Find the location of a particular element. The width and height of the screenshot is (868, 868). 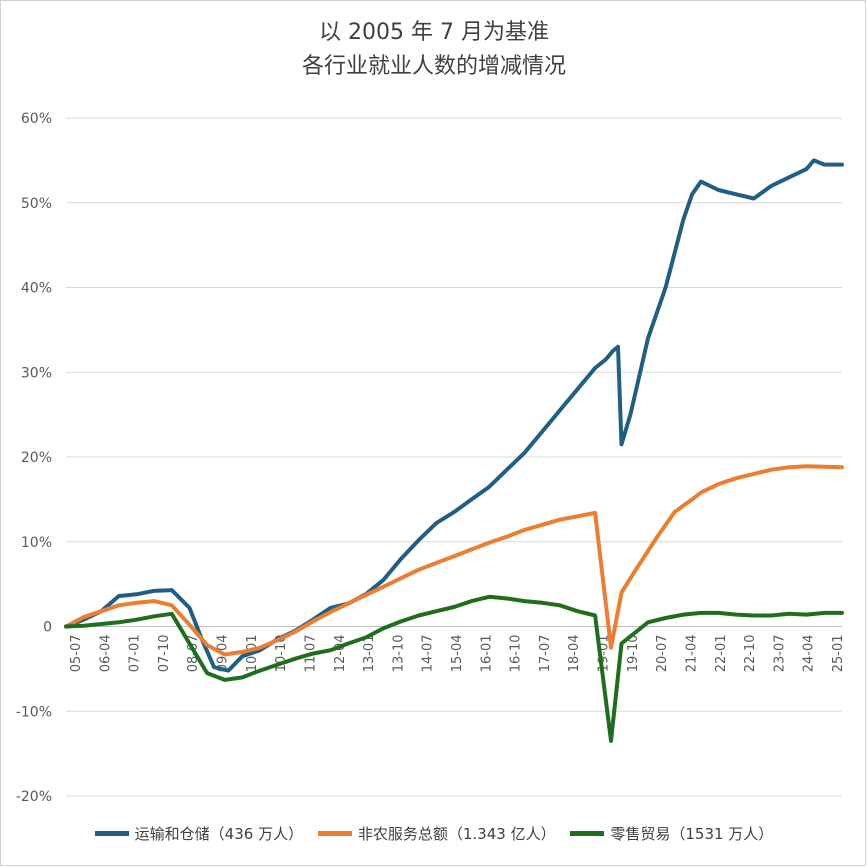

y-tick-label: -10% is located at coordinates (34, 712).